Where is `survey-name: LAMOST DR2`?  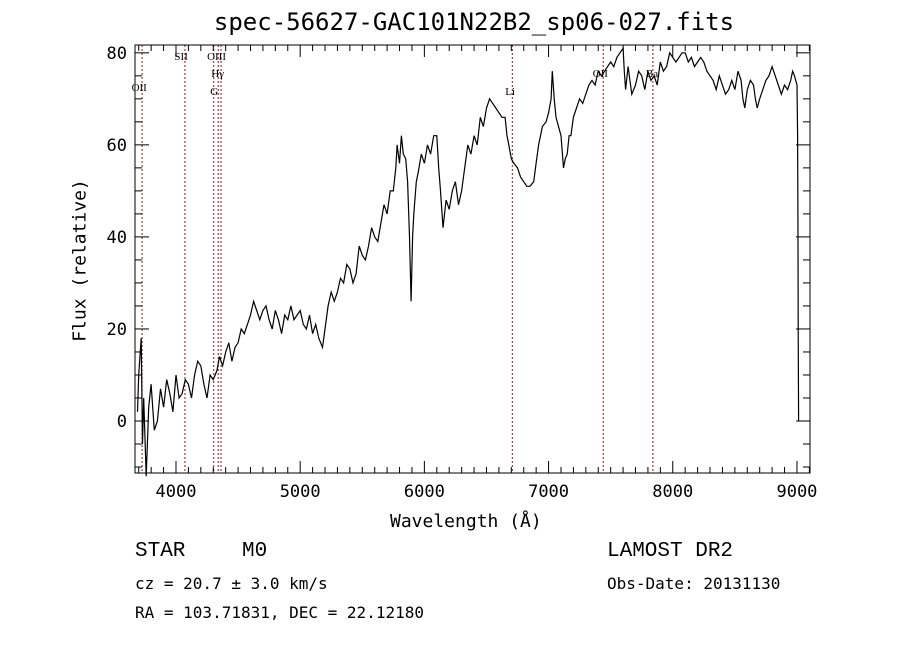 survey-name: LAMOST DR2 is located at coordinates (670, 551).